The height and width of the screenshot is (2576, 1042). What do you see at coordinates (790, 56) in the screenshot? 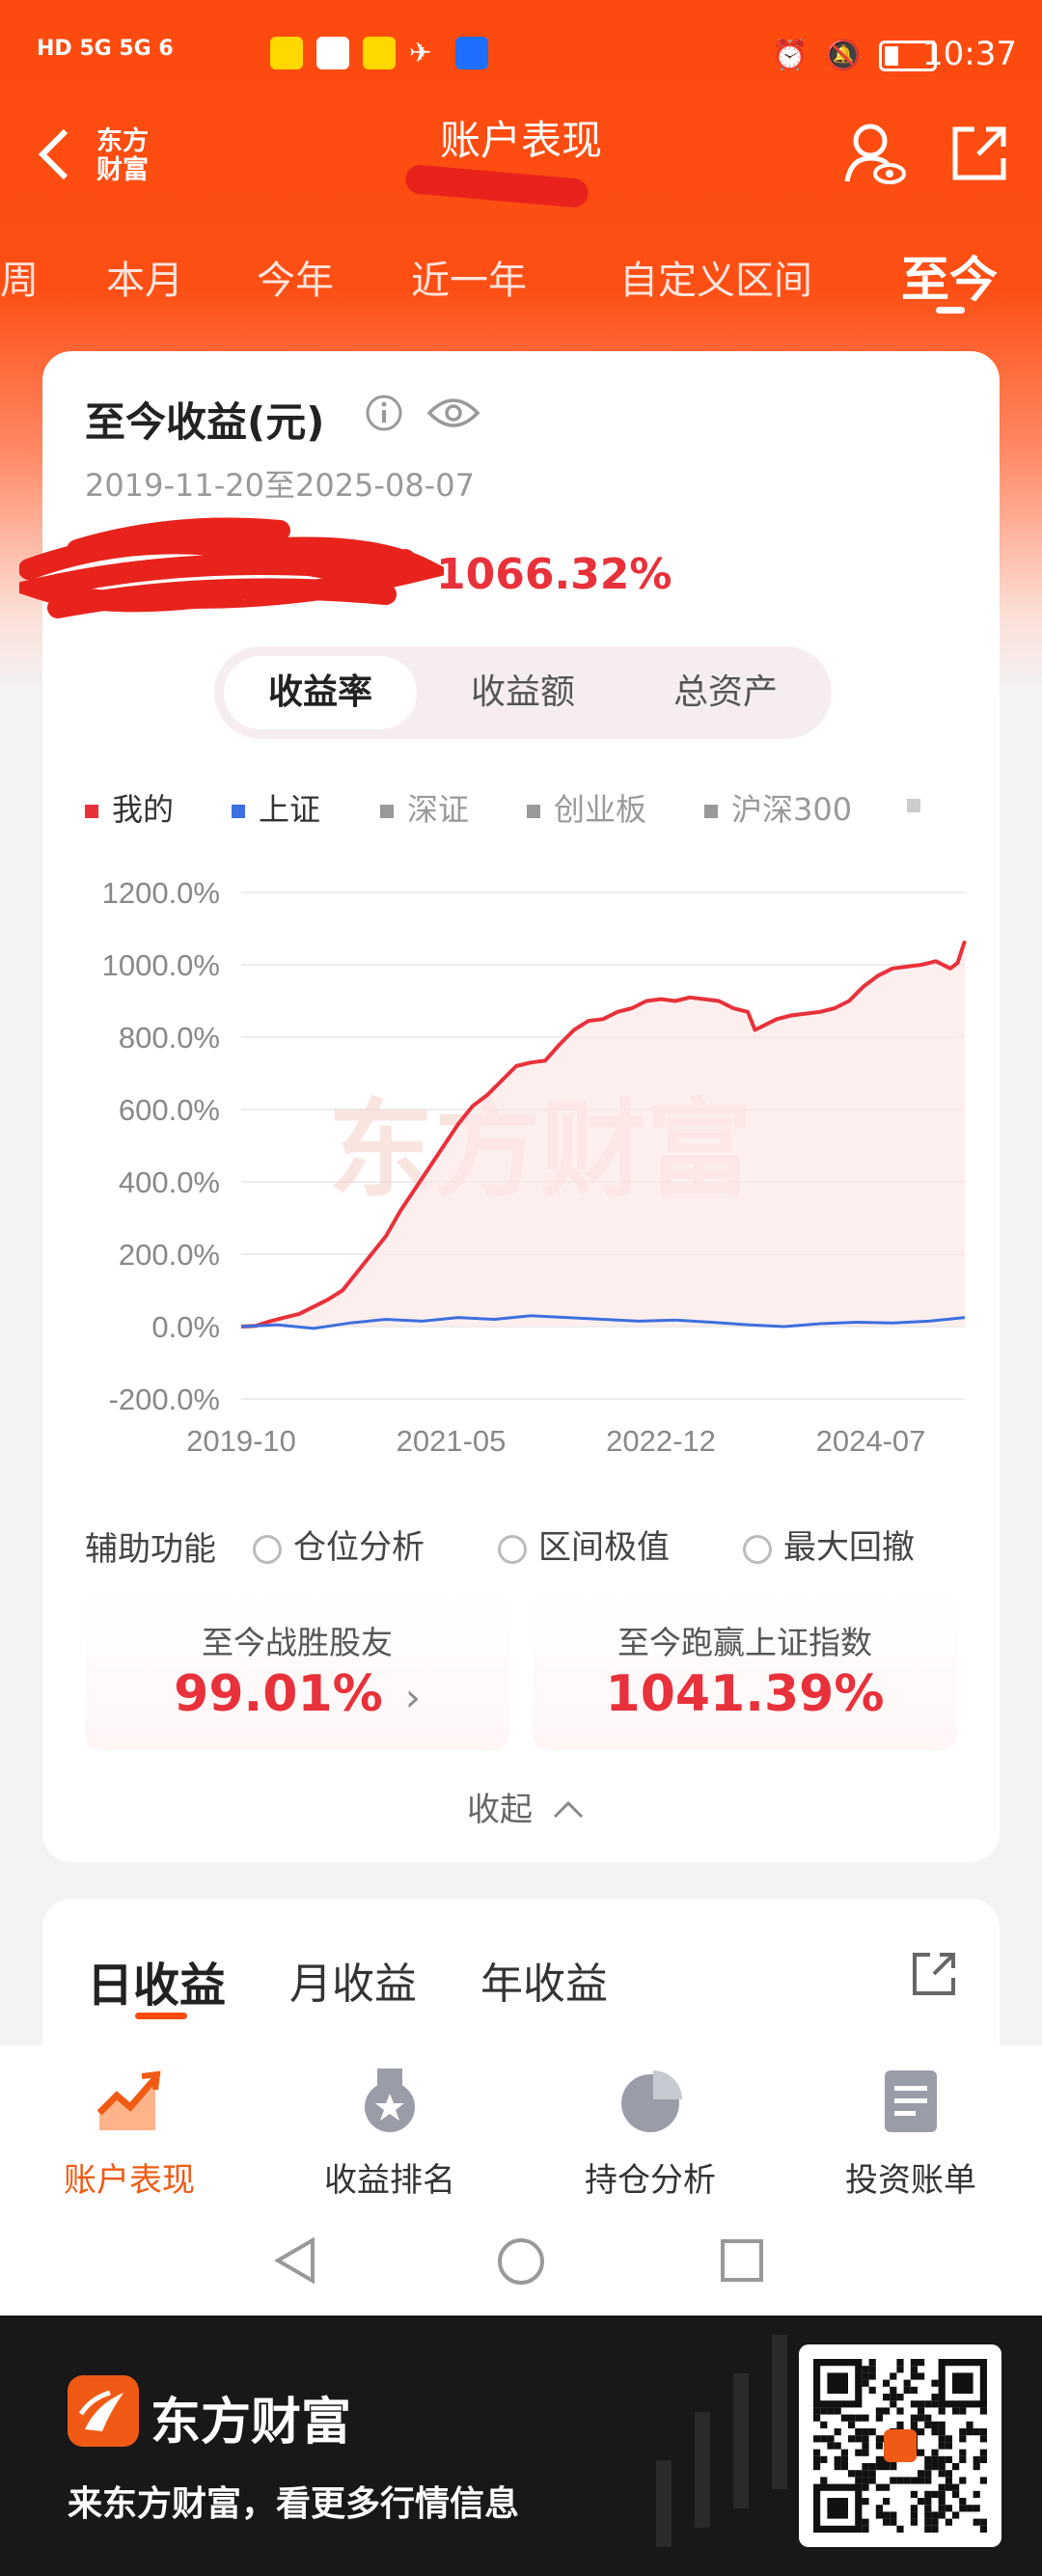
I see `alarm-icon: ⏰` at bounding box center [790, 56].